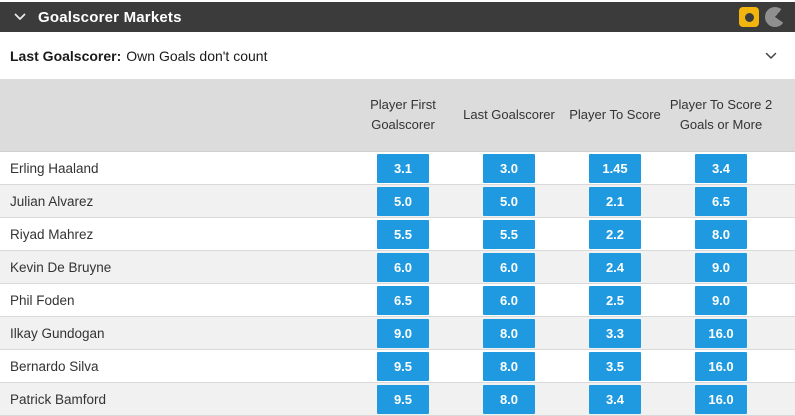  I want to click on table-row: Riyad Mahrez 5.5 5.5 2.2 8.0, so click(397, 234).